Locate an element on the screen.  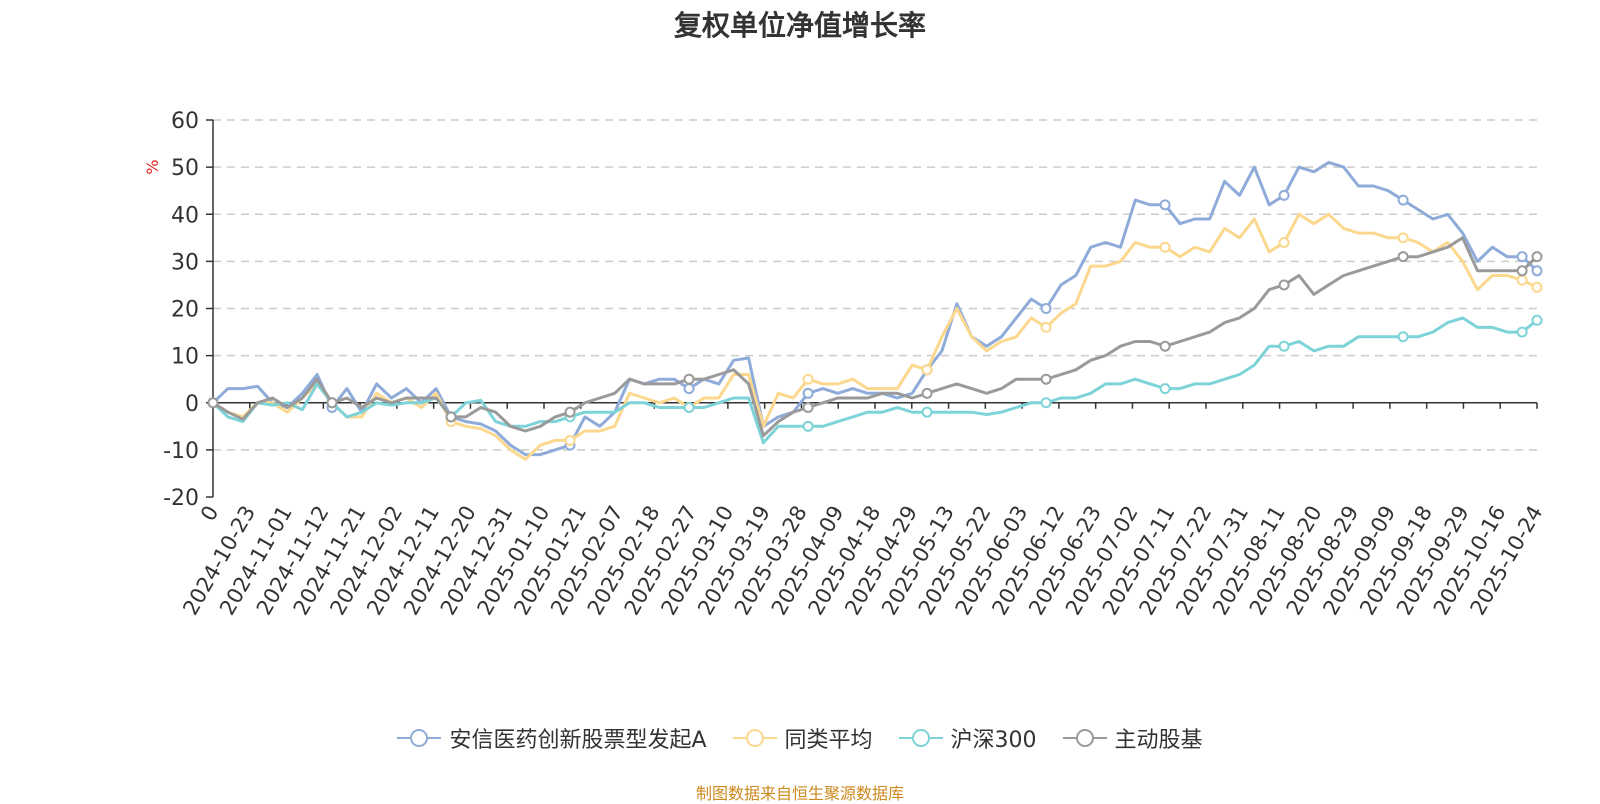
y-tick-label: 50 is located at coordinates (185, 168).